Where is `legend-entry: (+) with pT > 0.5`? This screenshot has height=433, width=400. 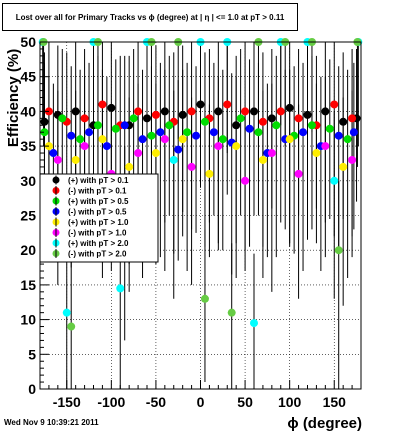
legend-entry: (+) with pT > 0.5 is located at coordinates (98, 201).